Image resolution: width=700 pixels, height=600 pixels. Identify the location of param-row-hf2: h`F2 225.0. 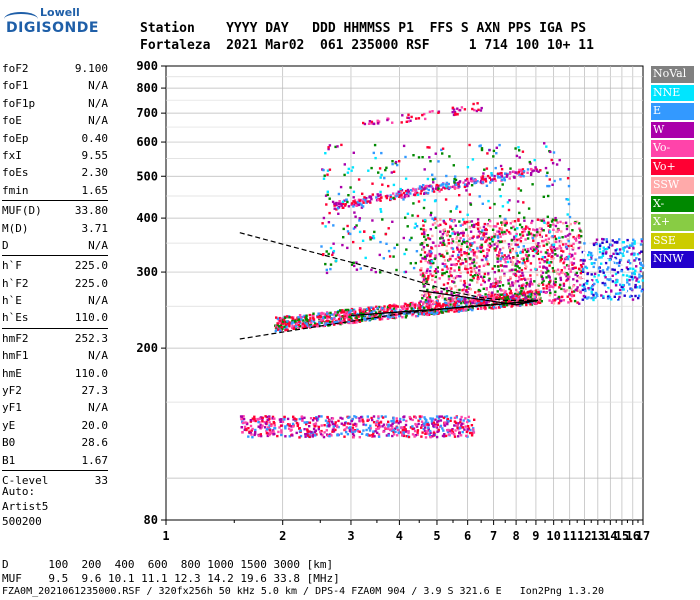
(55, 283).